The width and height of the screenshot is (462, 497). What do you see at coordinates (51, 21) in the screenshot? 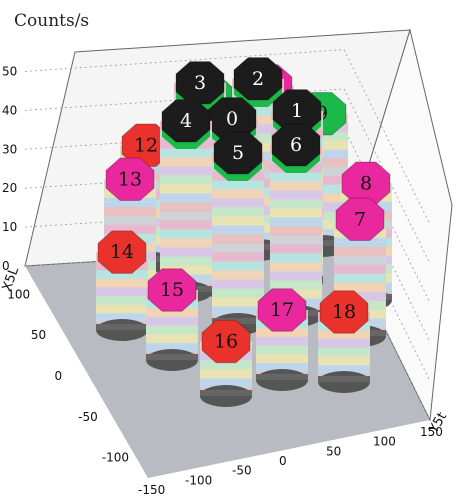
I see `chart-title: Counts/s` at bounding box center [51, 21].